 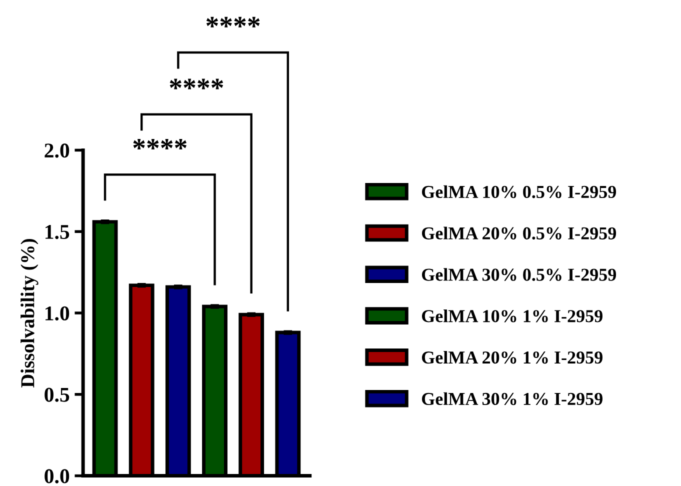 What do you see at coordinates (29, 313) in the screenshot?
I see `y-axis-title: Dissolvability (%)` at bounding box center [29, 313].